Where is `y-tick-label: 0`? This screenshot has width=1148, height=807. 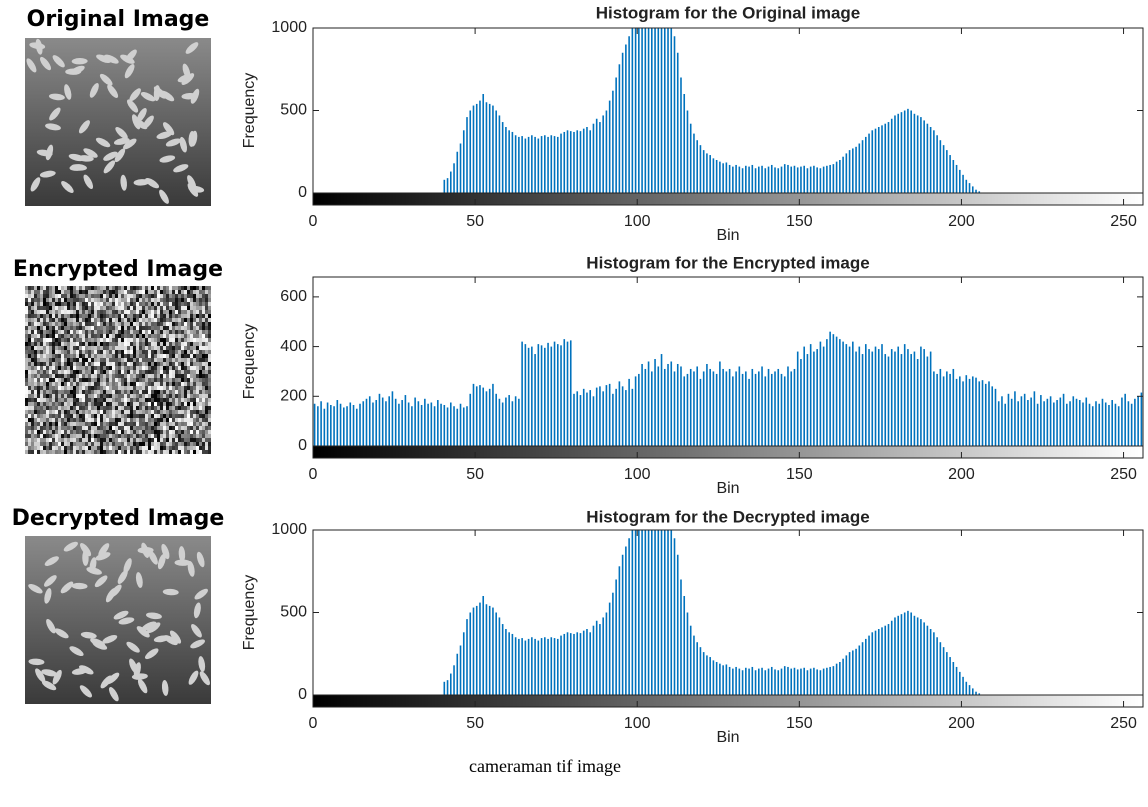 y-tick-label: 0 is located at coordinates (302, 445).